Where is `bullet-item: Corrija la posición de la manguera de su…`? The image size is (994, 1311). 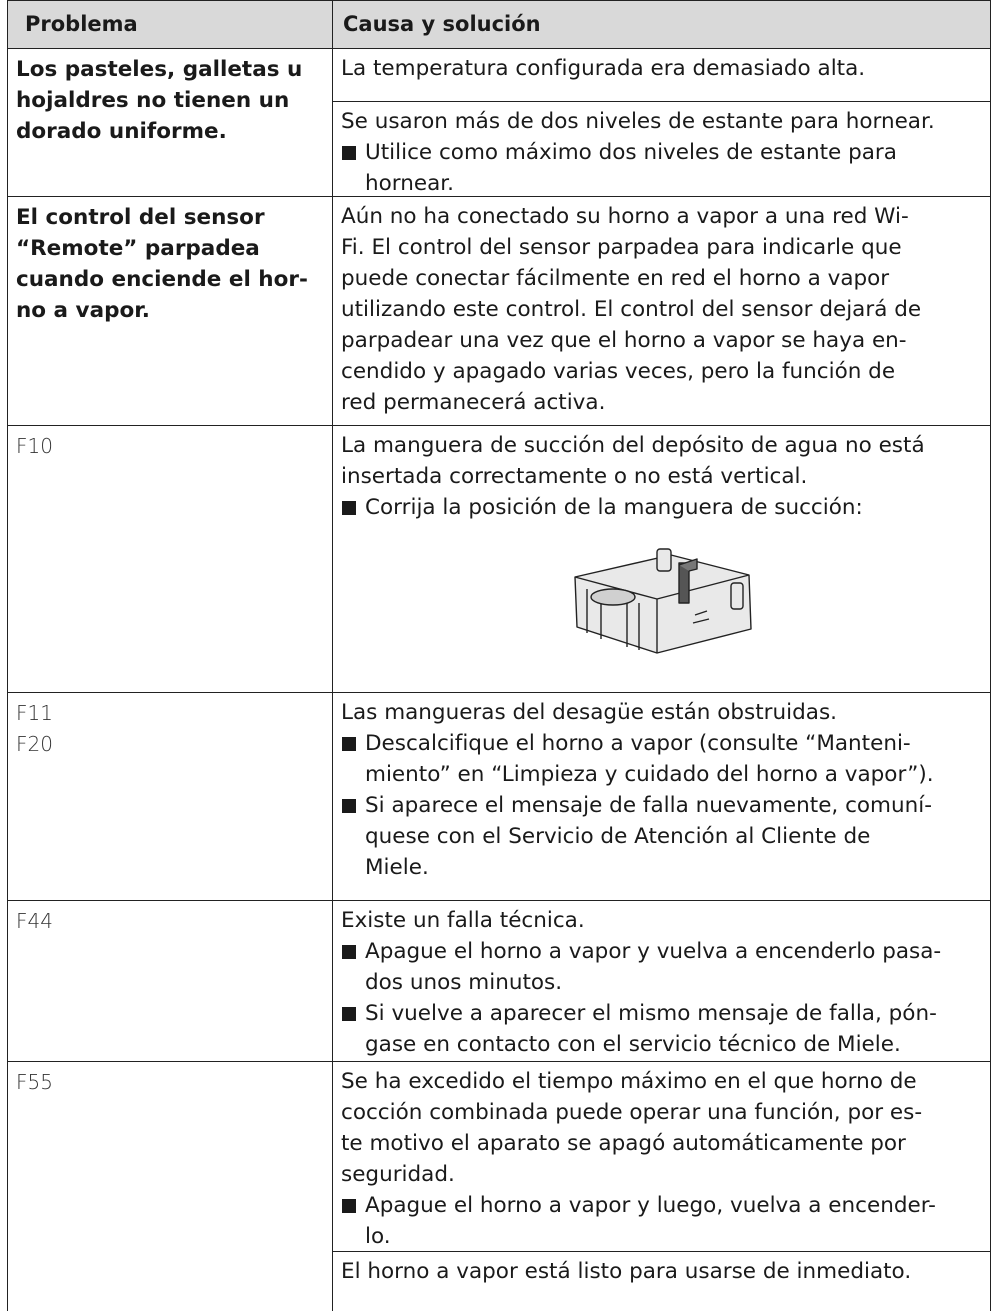 bullet-item: Corrija la posición de la manguera de su… is located at coordinates (661, 507).